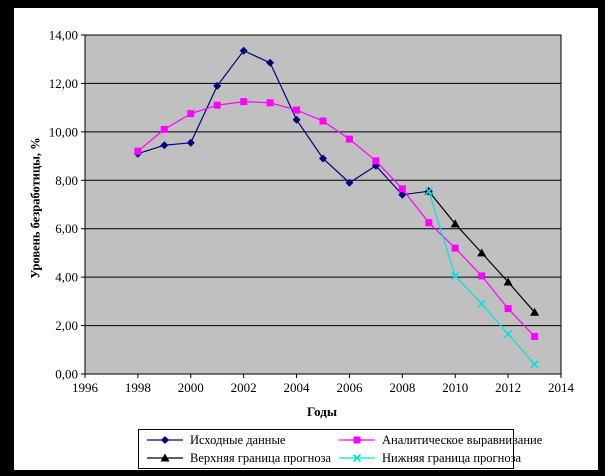 The image size is (605, 476). Describe the element at coordinates (165, 457) in the screenshot. I see `triangle-marker-icon` at that location.